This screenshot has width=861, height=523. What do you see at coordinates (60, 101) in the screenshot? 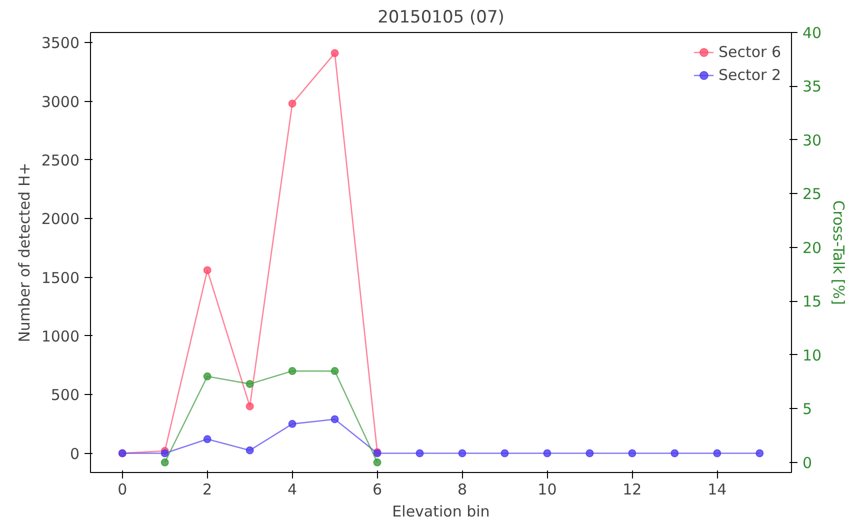
I see `y-tick-label: 3000` at bounding box center [60, 101].